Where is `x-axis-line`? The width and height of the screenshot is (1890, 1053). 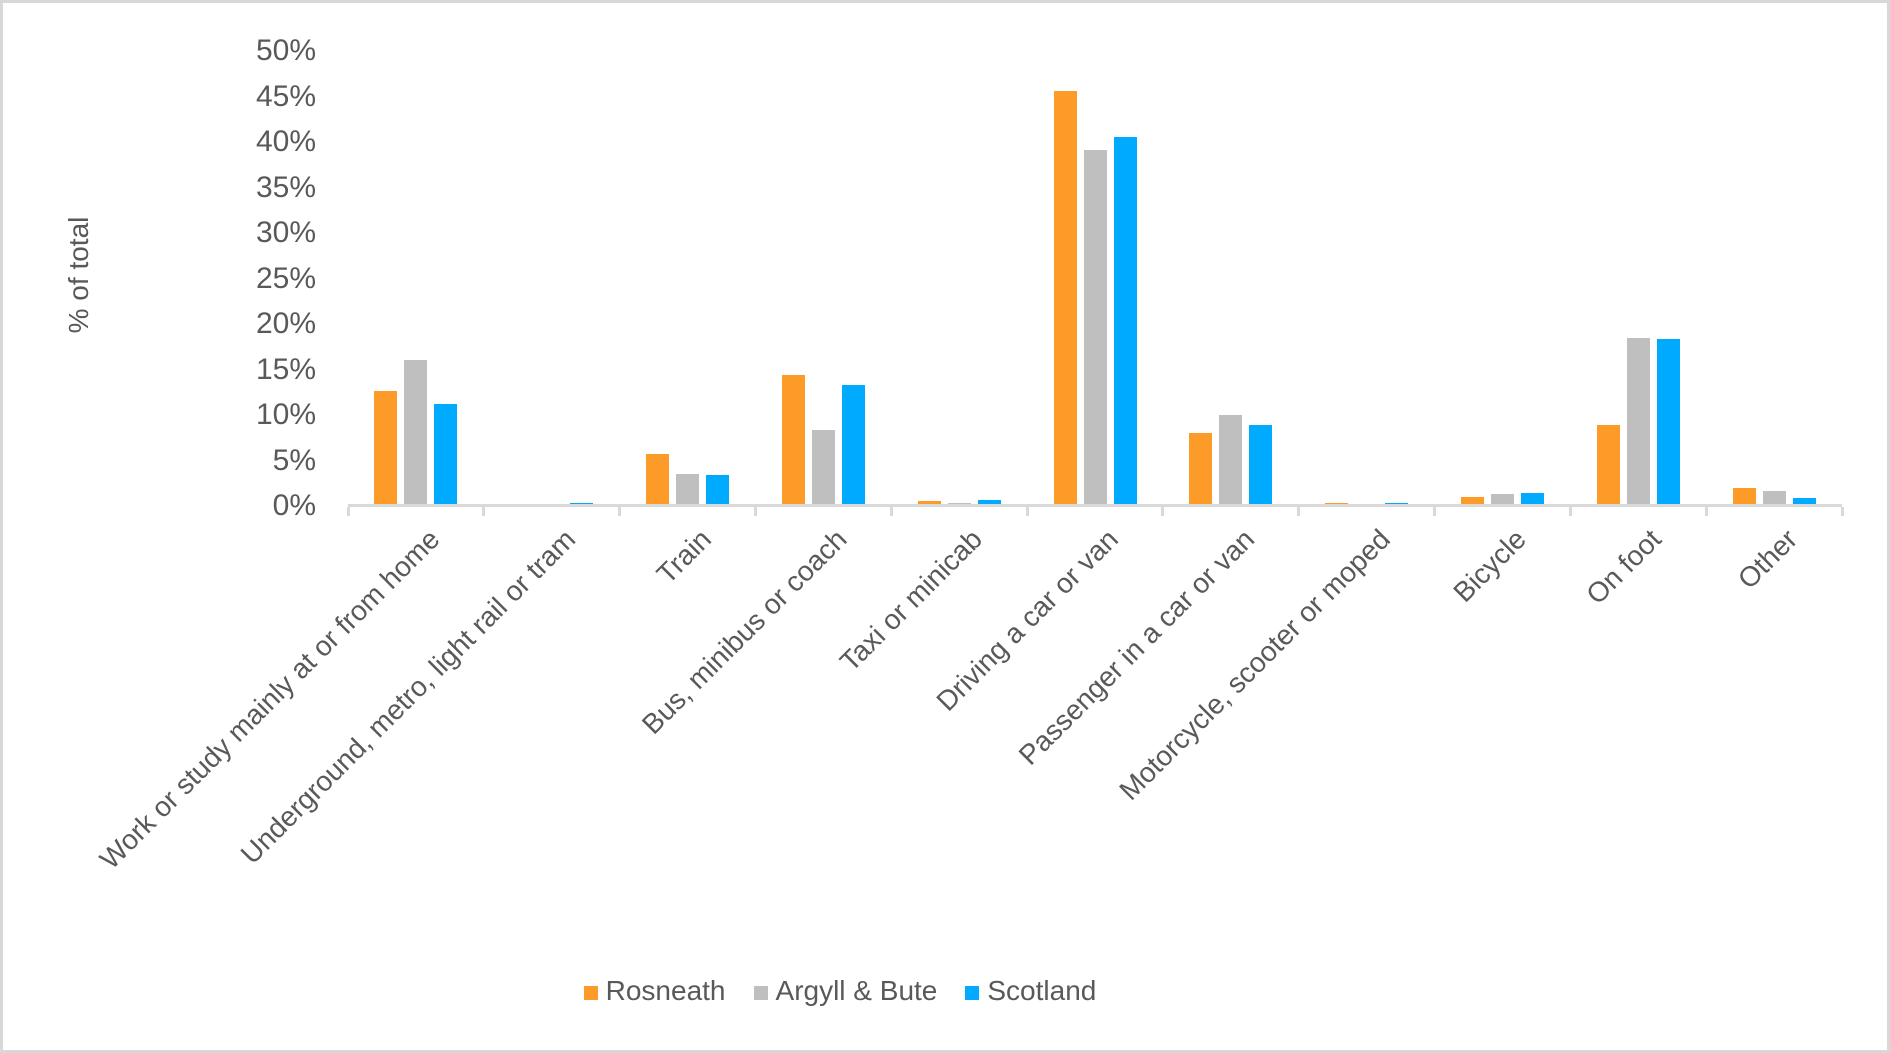 x-axis-line is located at coordinates (1095, 505).